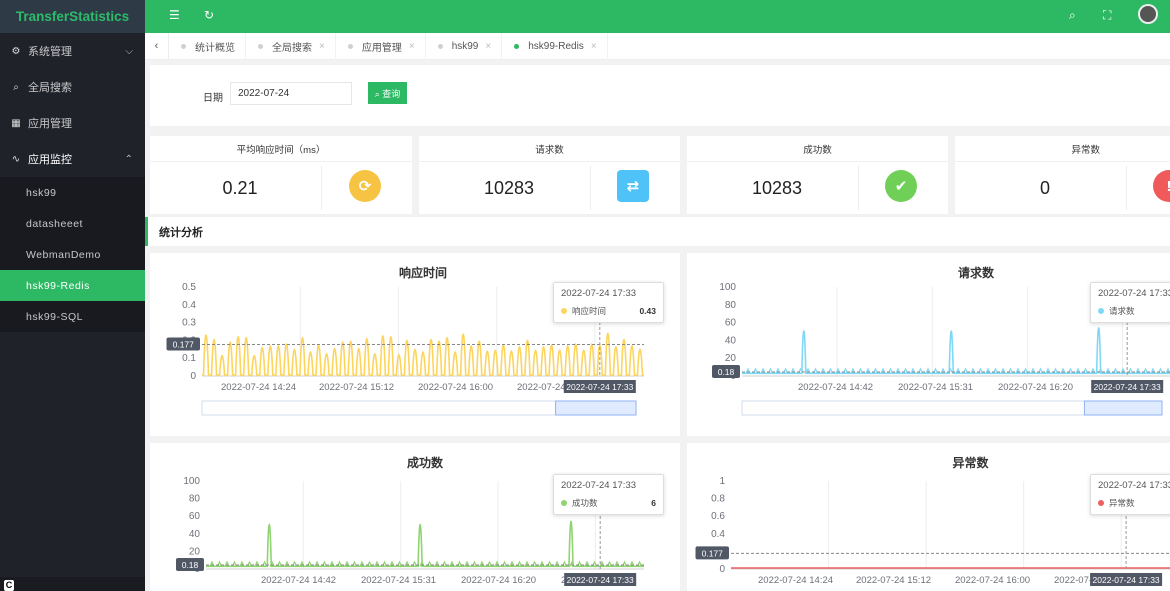 The width and height of the screenshot is (1170, 591). What do you see at coordinates (189, 287) in the screenshot?
I see `y-tick-label: 0.5` at bounding box center [189, 287].